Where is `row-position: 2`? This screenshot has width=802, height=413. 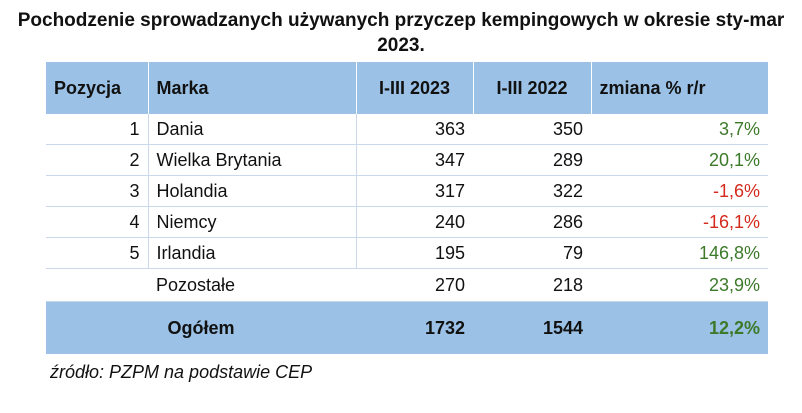
row-position: 2 is located at coordinates (97, 160).